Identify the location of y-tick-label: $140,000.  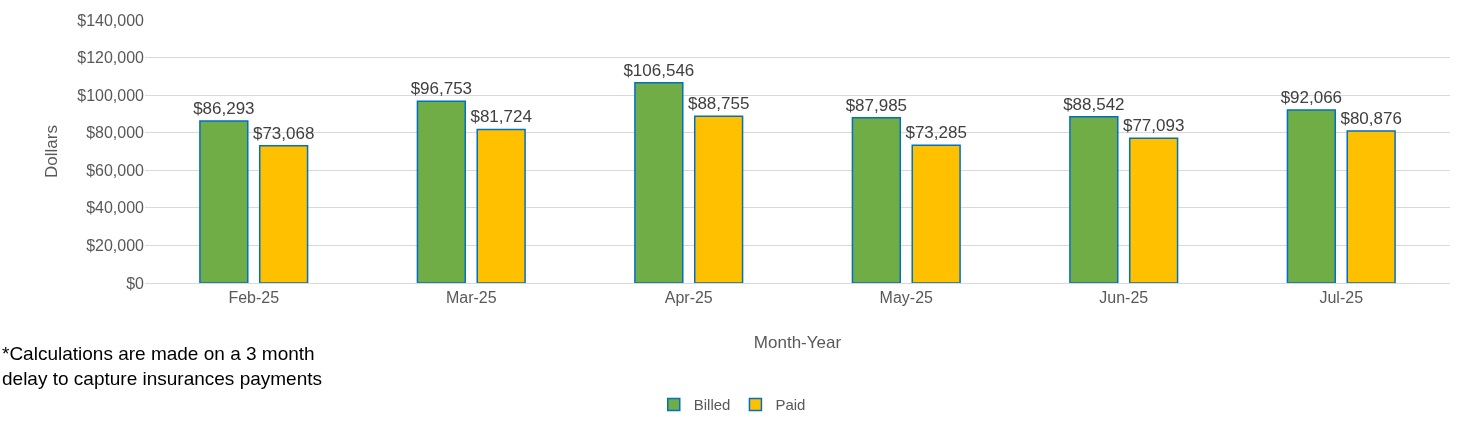
(111, 20).